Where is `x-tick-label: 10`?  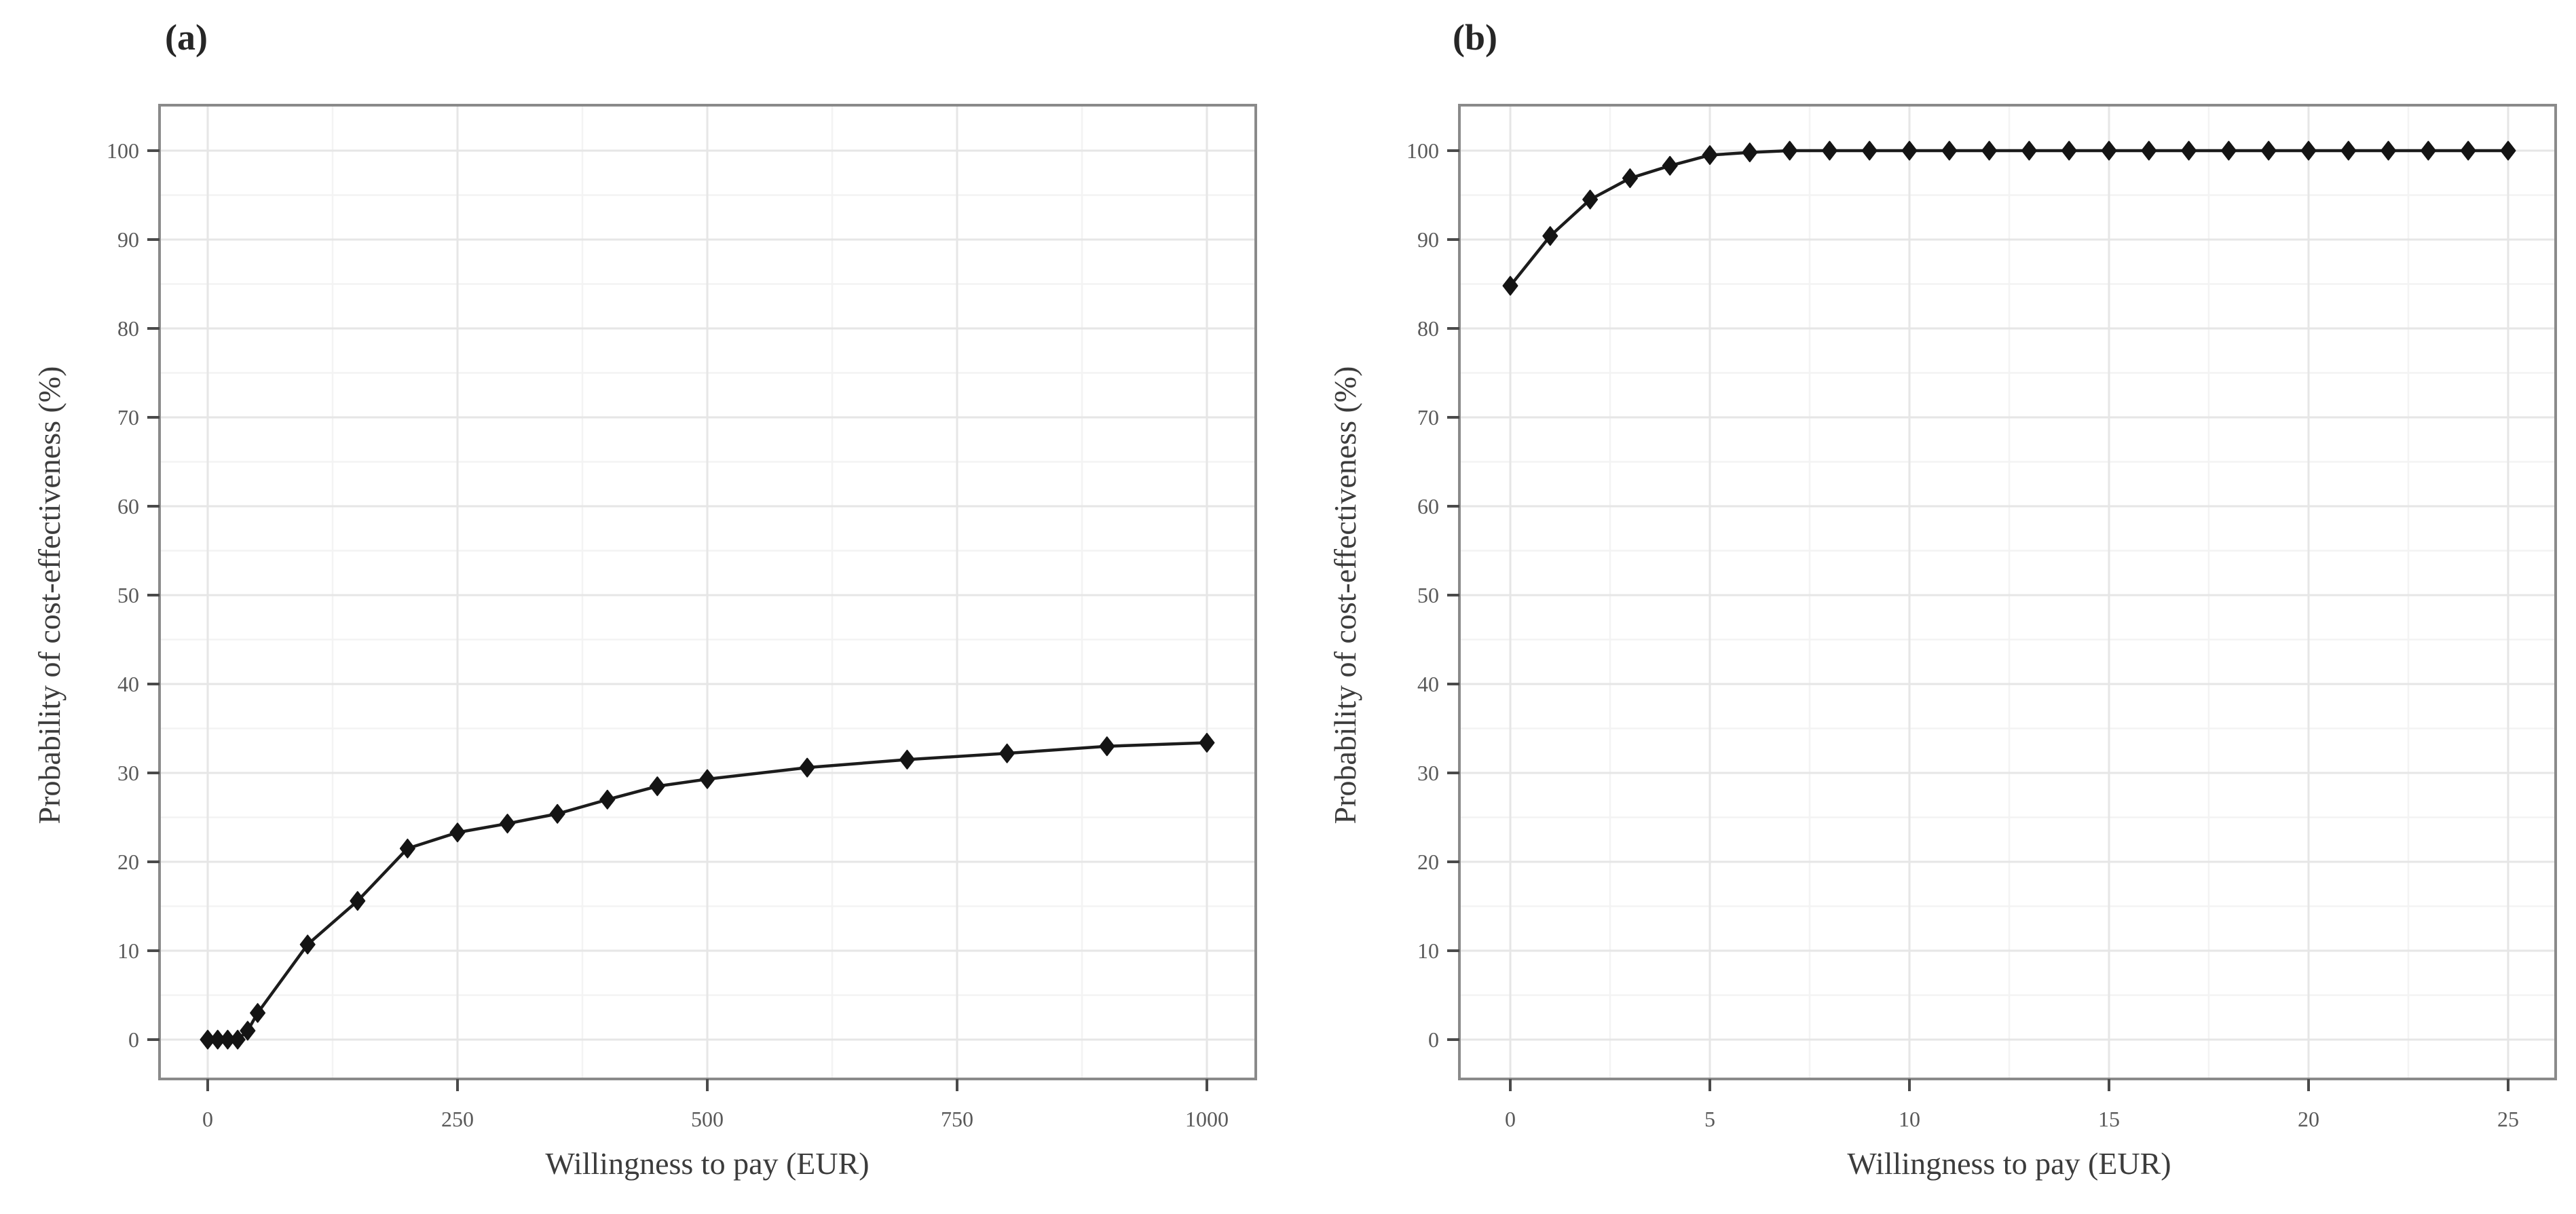 x-tick-label: 10 is located at coordinates (1910, 1119).